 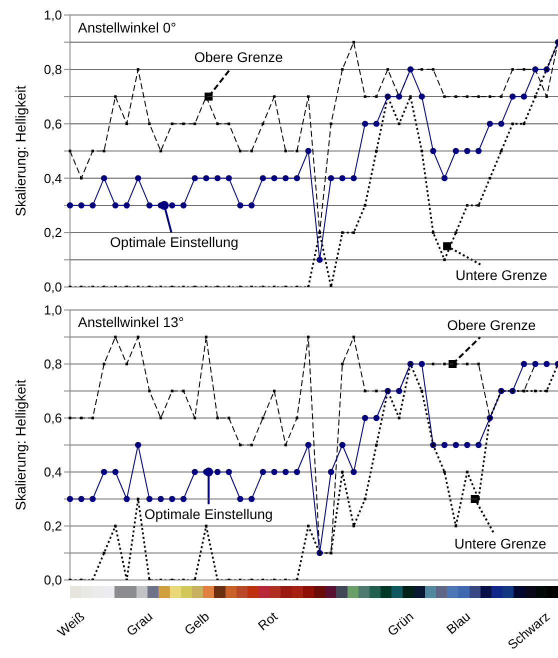 What do you see at coordinates (131, 322) in the screenshot?
I see `chart-title: Anstellwinkel 13°` at bounding box center [131, 322].